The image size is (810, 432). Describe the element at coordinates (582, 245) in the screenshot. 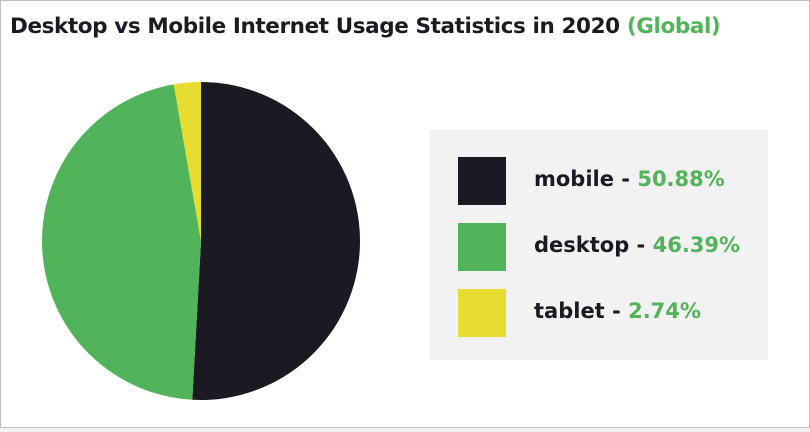

I see `legend-name: desktop` at that location.